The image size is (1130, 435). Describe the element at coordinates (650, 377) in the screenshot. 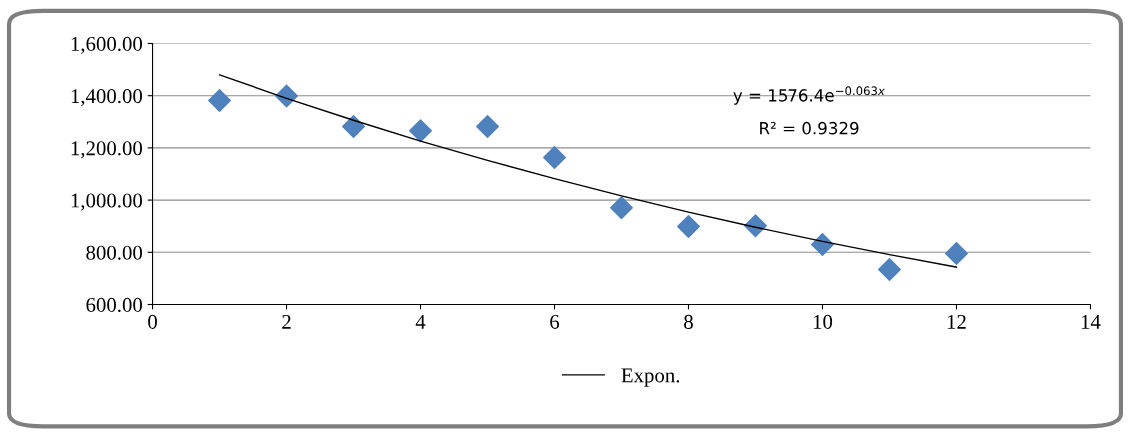

I see `legend-label: Expon.` at that location.